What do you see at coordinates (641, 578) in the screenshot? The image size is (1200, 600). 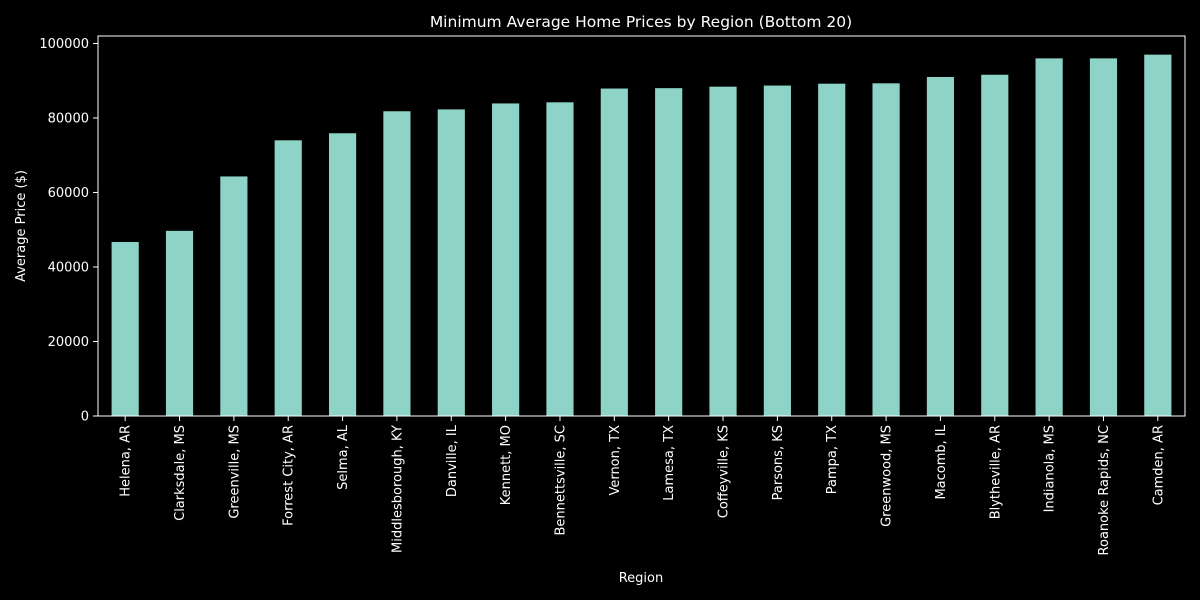 I see `x-axis-title: Region` at bounding box center [641, 578].